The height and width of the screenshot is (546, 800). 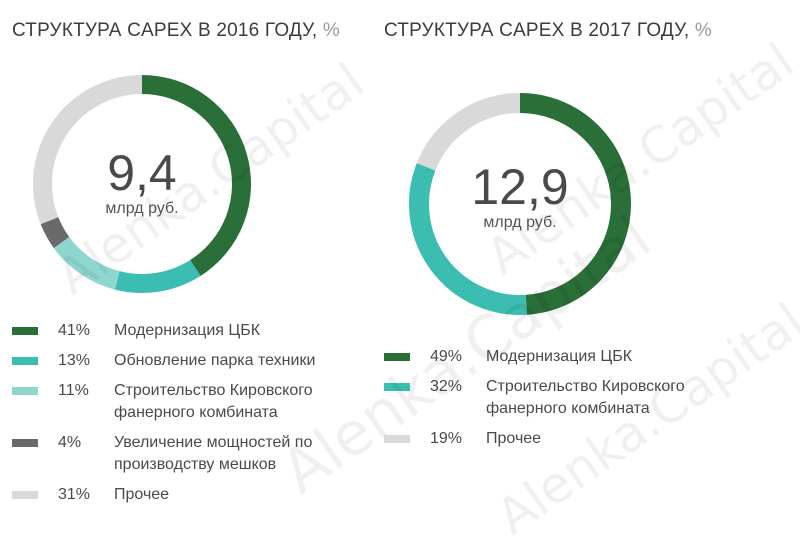 I want to click on legend-percent: 41%, so click(x=74, y=330).